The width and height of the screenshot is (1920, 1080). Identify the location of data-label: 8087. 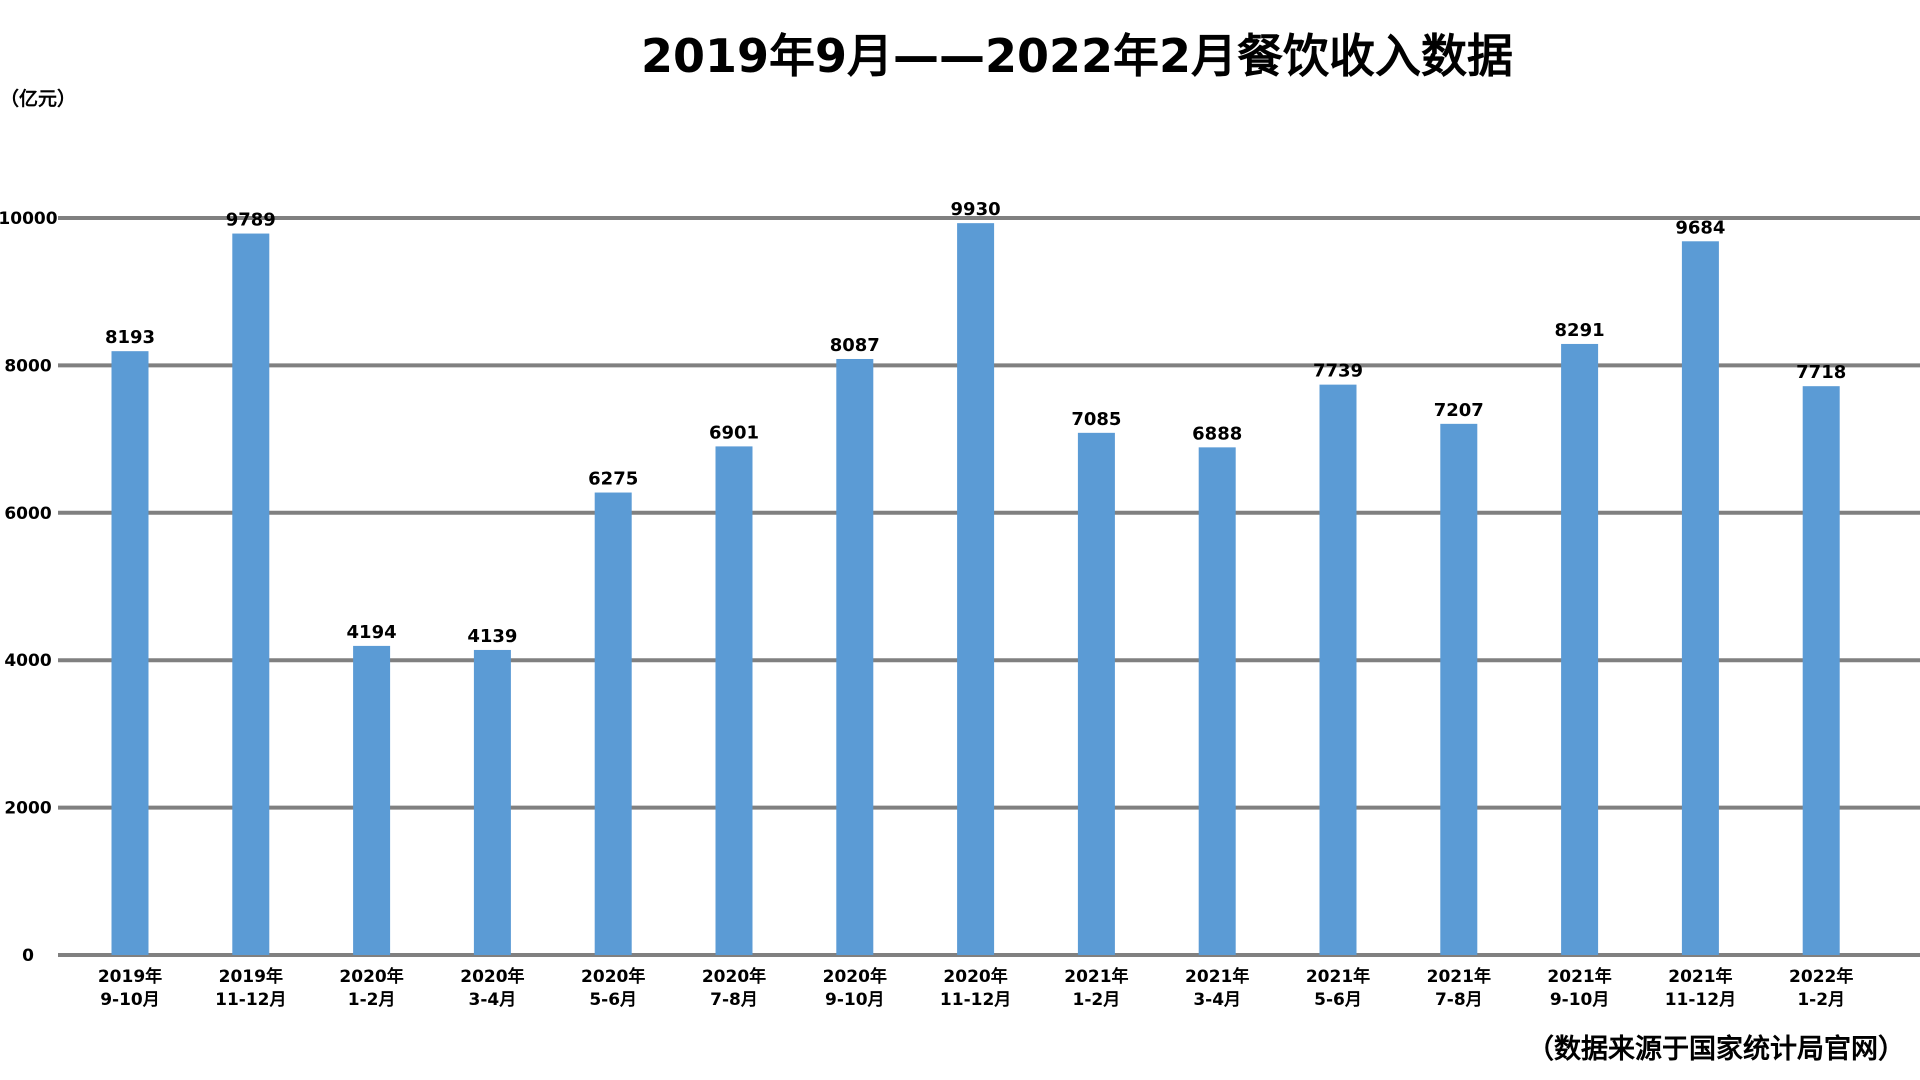
(855, 345).